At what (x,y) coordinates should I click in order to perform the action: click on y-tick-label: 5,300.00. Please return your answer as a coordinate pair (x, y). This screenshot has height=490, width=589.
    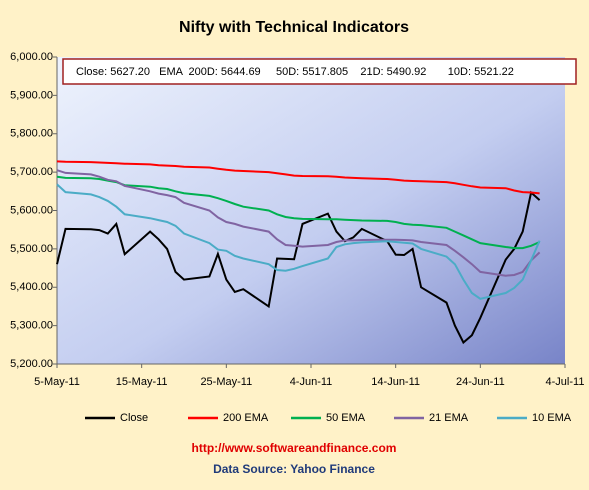
    Looking at the image, I should click on (31, 326).